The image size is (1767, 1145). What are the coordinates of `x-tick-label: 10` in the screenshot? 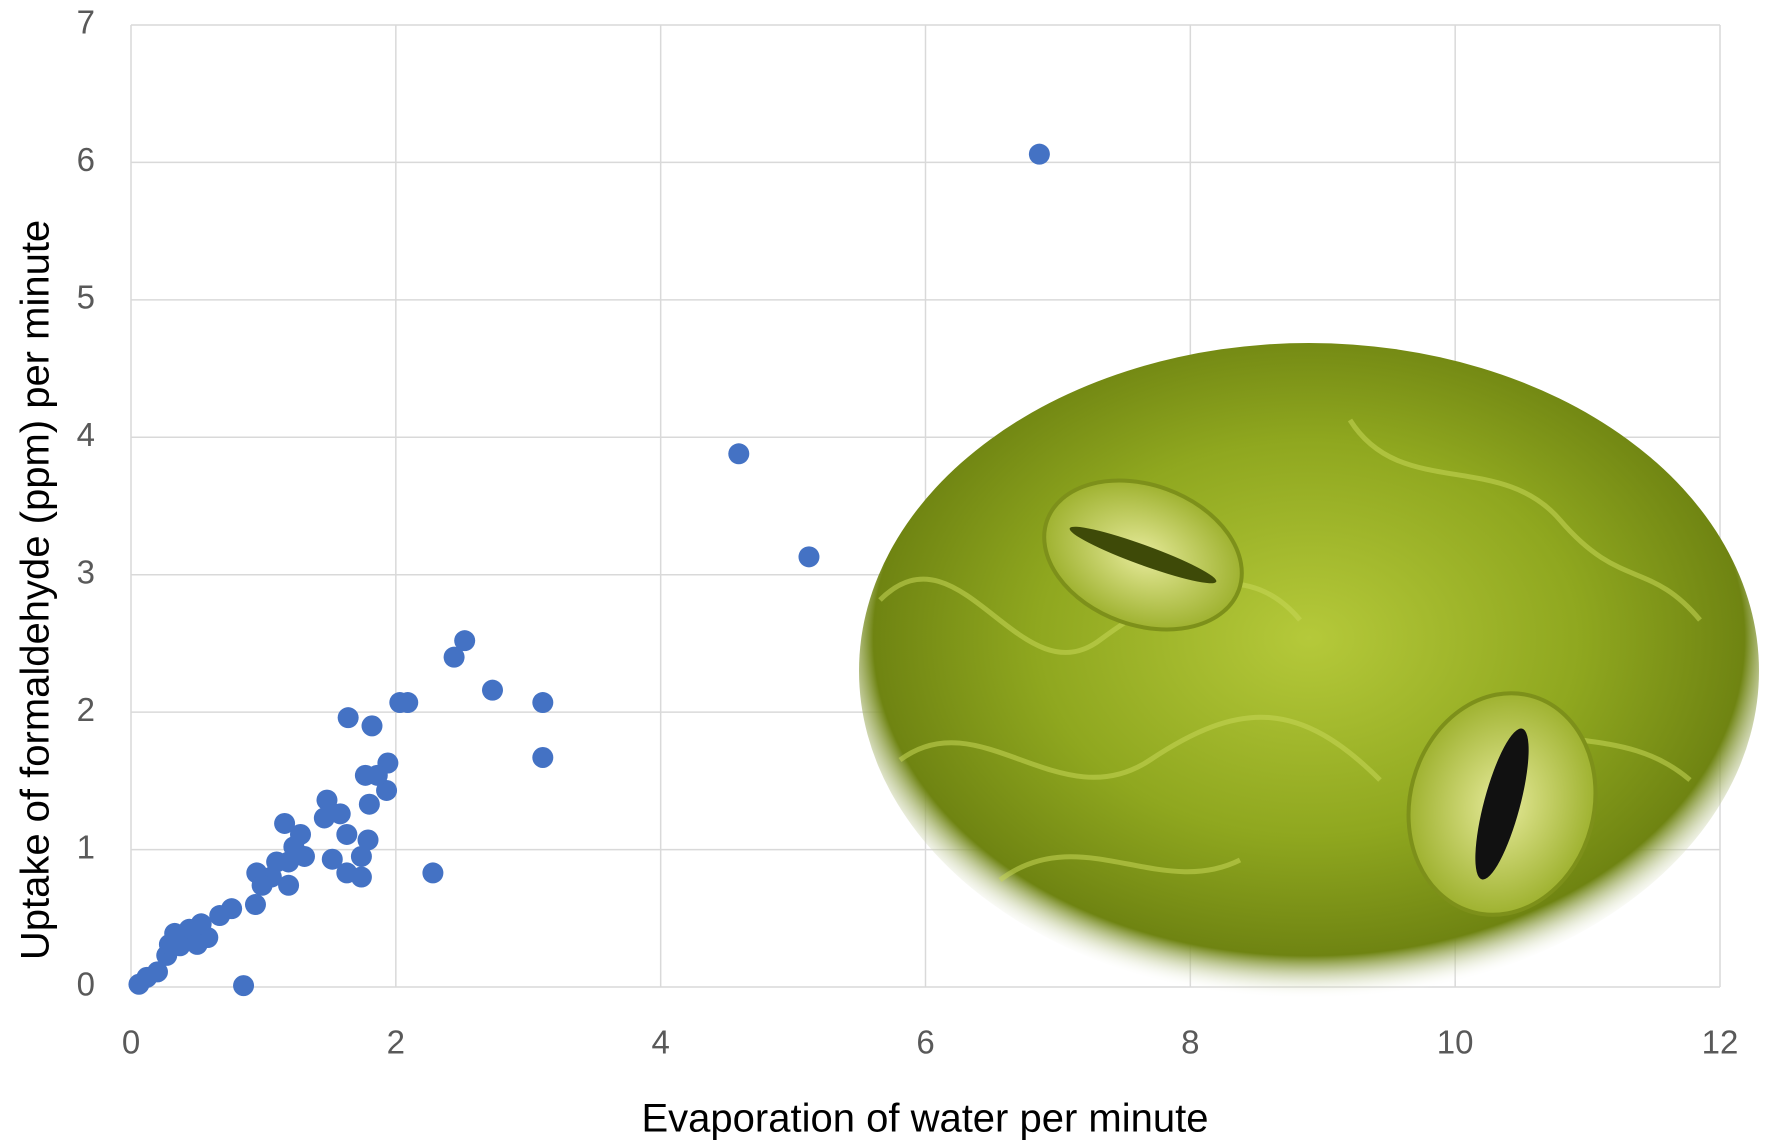 It's located at (1455, 1042).